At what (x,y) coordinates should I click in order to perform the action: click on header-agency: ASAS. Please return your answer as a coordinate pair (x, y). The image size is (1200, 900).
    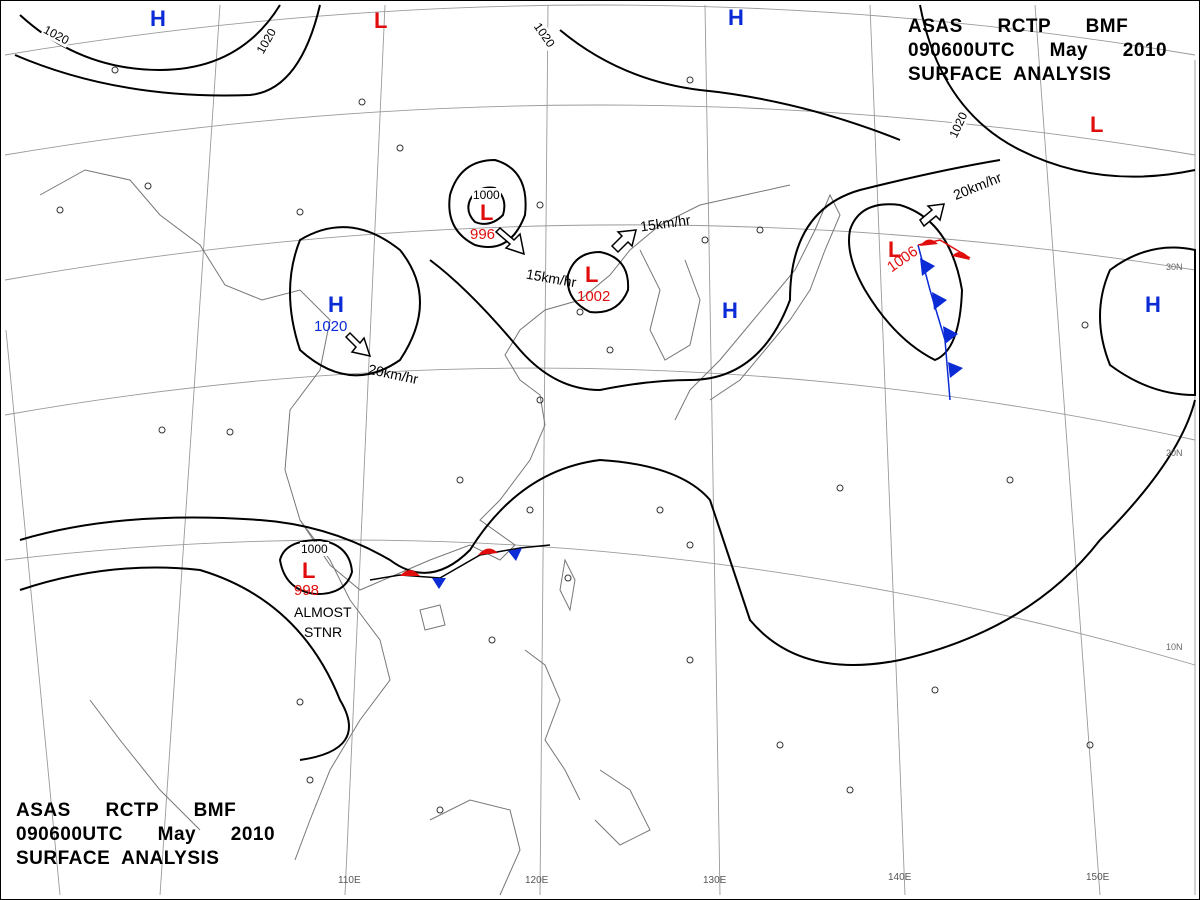
    Looking at the image, I should click on (935, 26).